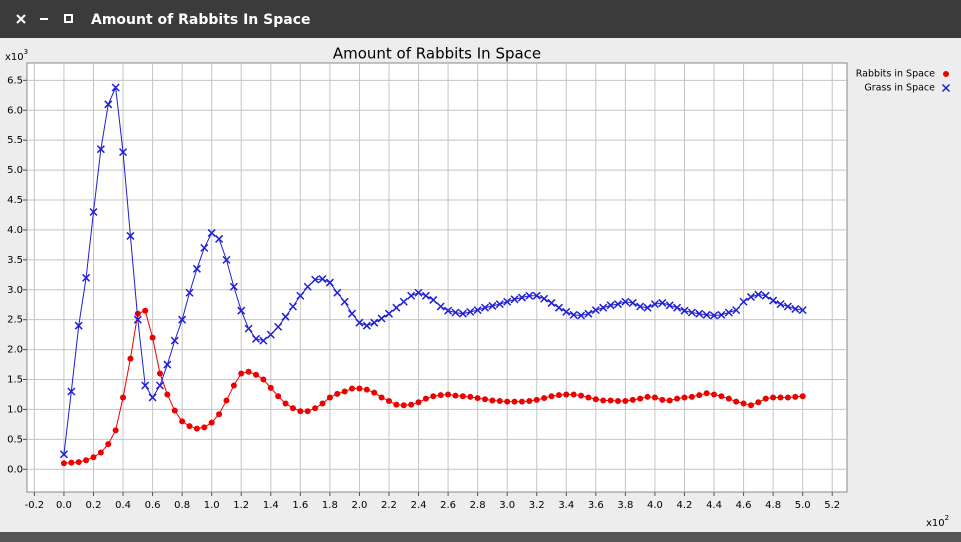  I want to click on y-multiplier-exponent: 3, so click(26, 52).